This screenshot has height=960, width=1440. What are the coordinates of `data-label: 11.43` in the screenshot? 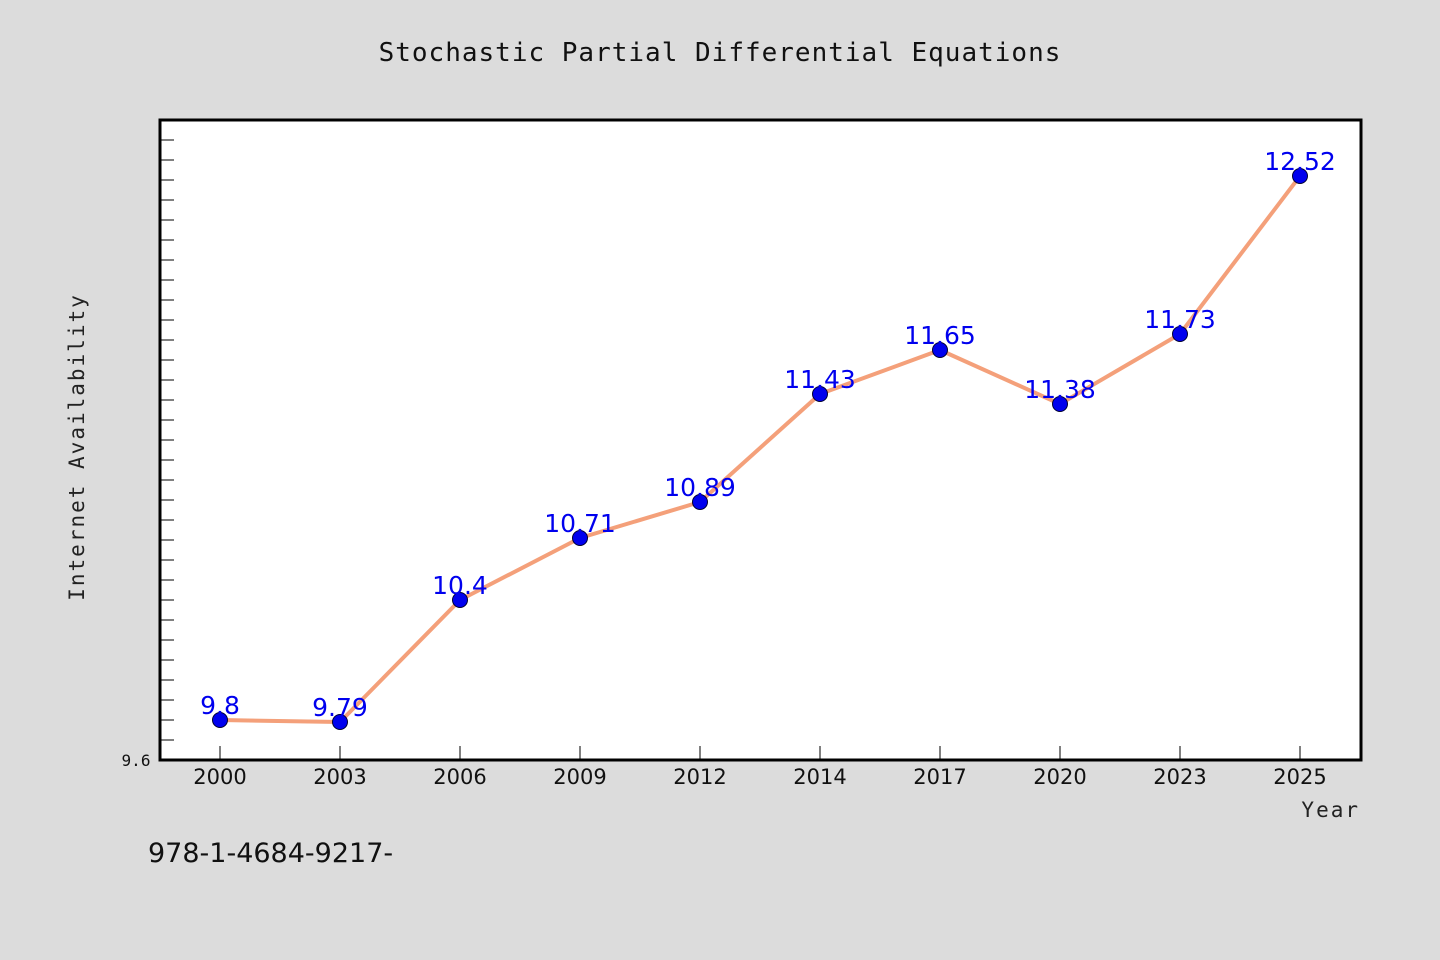 It's located at (820, 379).